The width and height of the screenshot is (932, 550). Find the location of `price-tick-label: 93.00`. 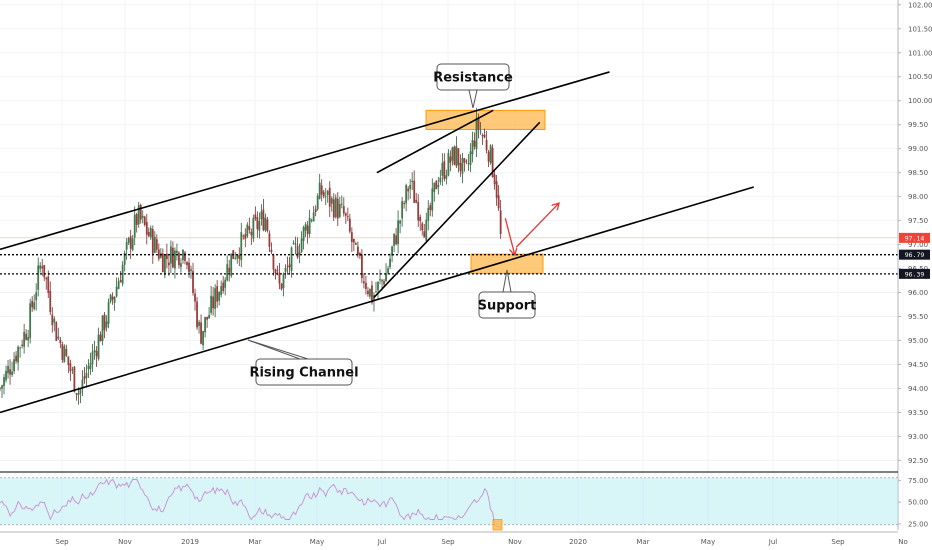

price-tick-label: 93.00 is located at coordinates (918, 437).